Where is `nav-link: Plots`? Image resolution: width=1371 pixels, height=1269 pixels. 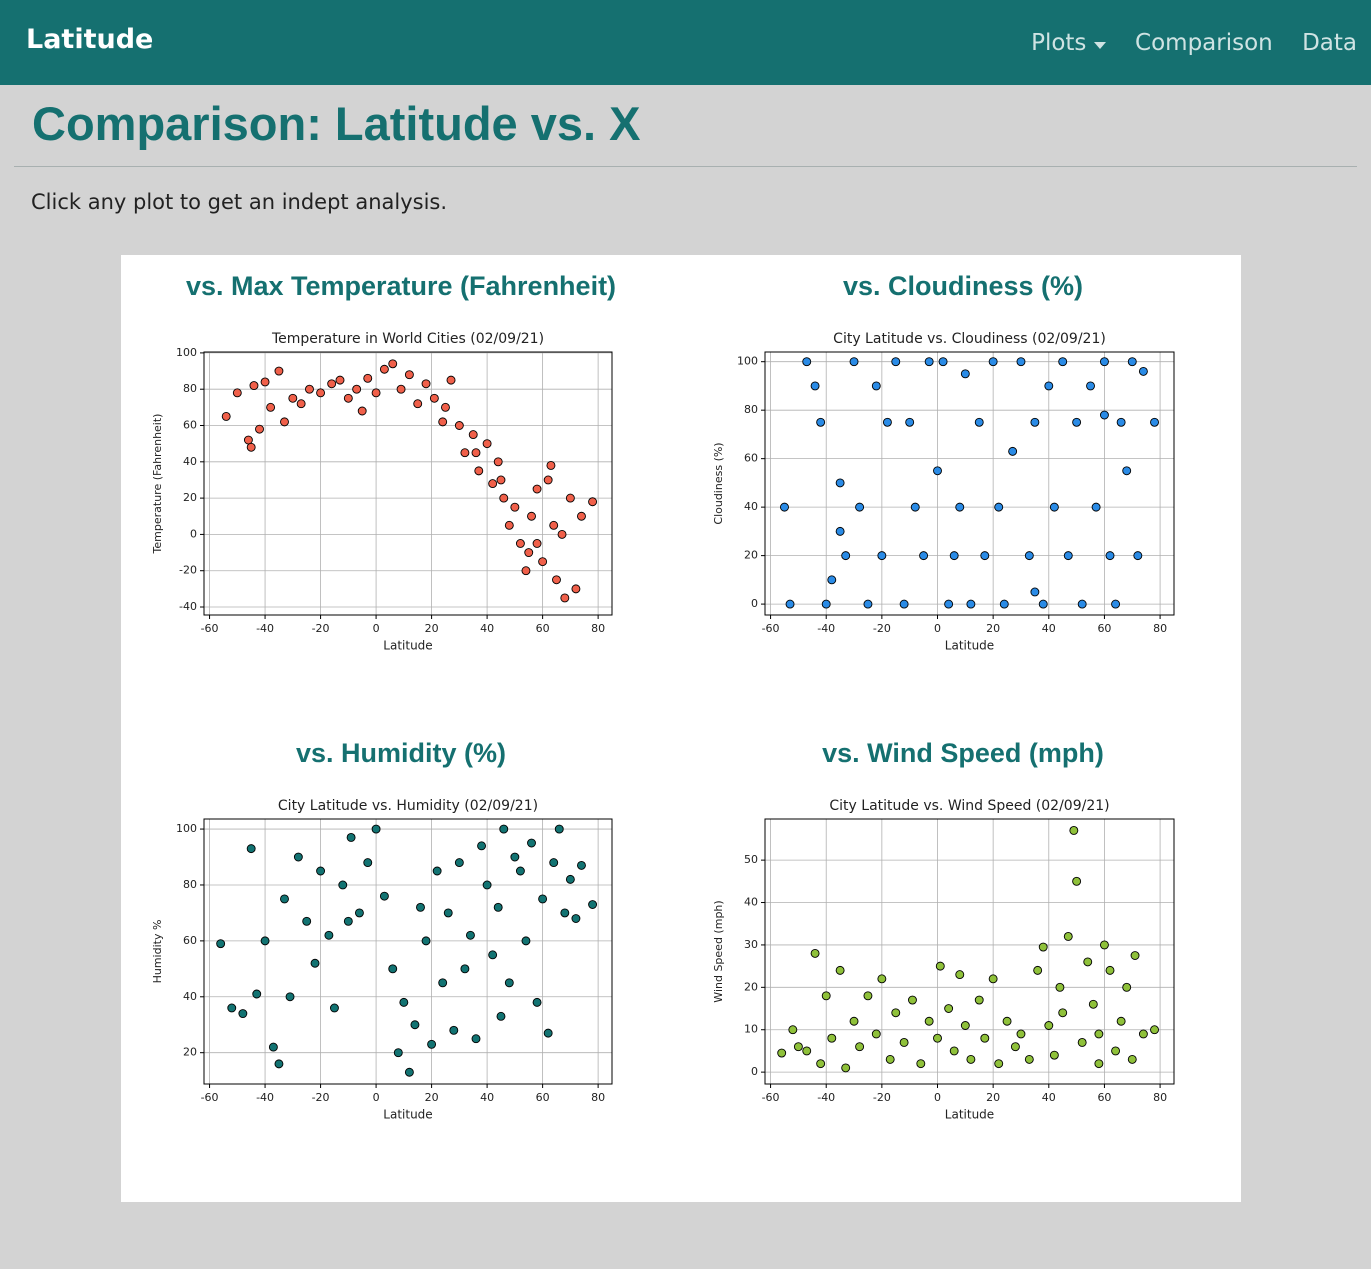
nav-link: Plots is located at coordinates (1068, 43).